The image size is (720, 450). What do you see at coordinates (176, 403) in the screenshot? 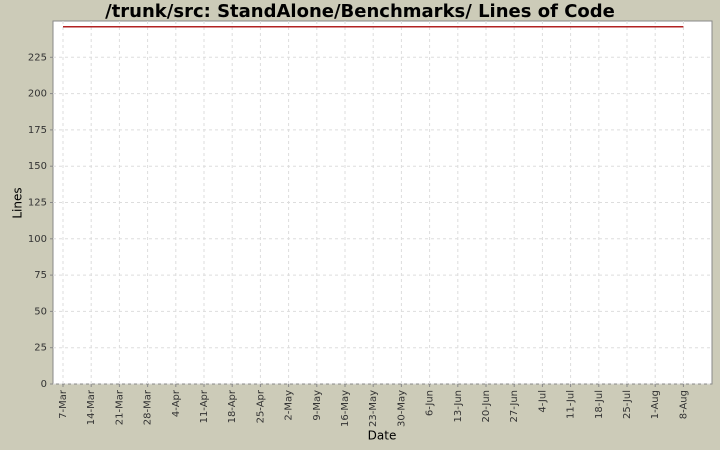
I see `x-tick-label: 4-Apr` at bounding box center [176, 403].